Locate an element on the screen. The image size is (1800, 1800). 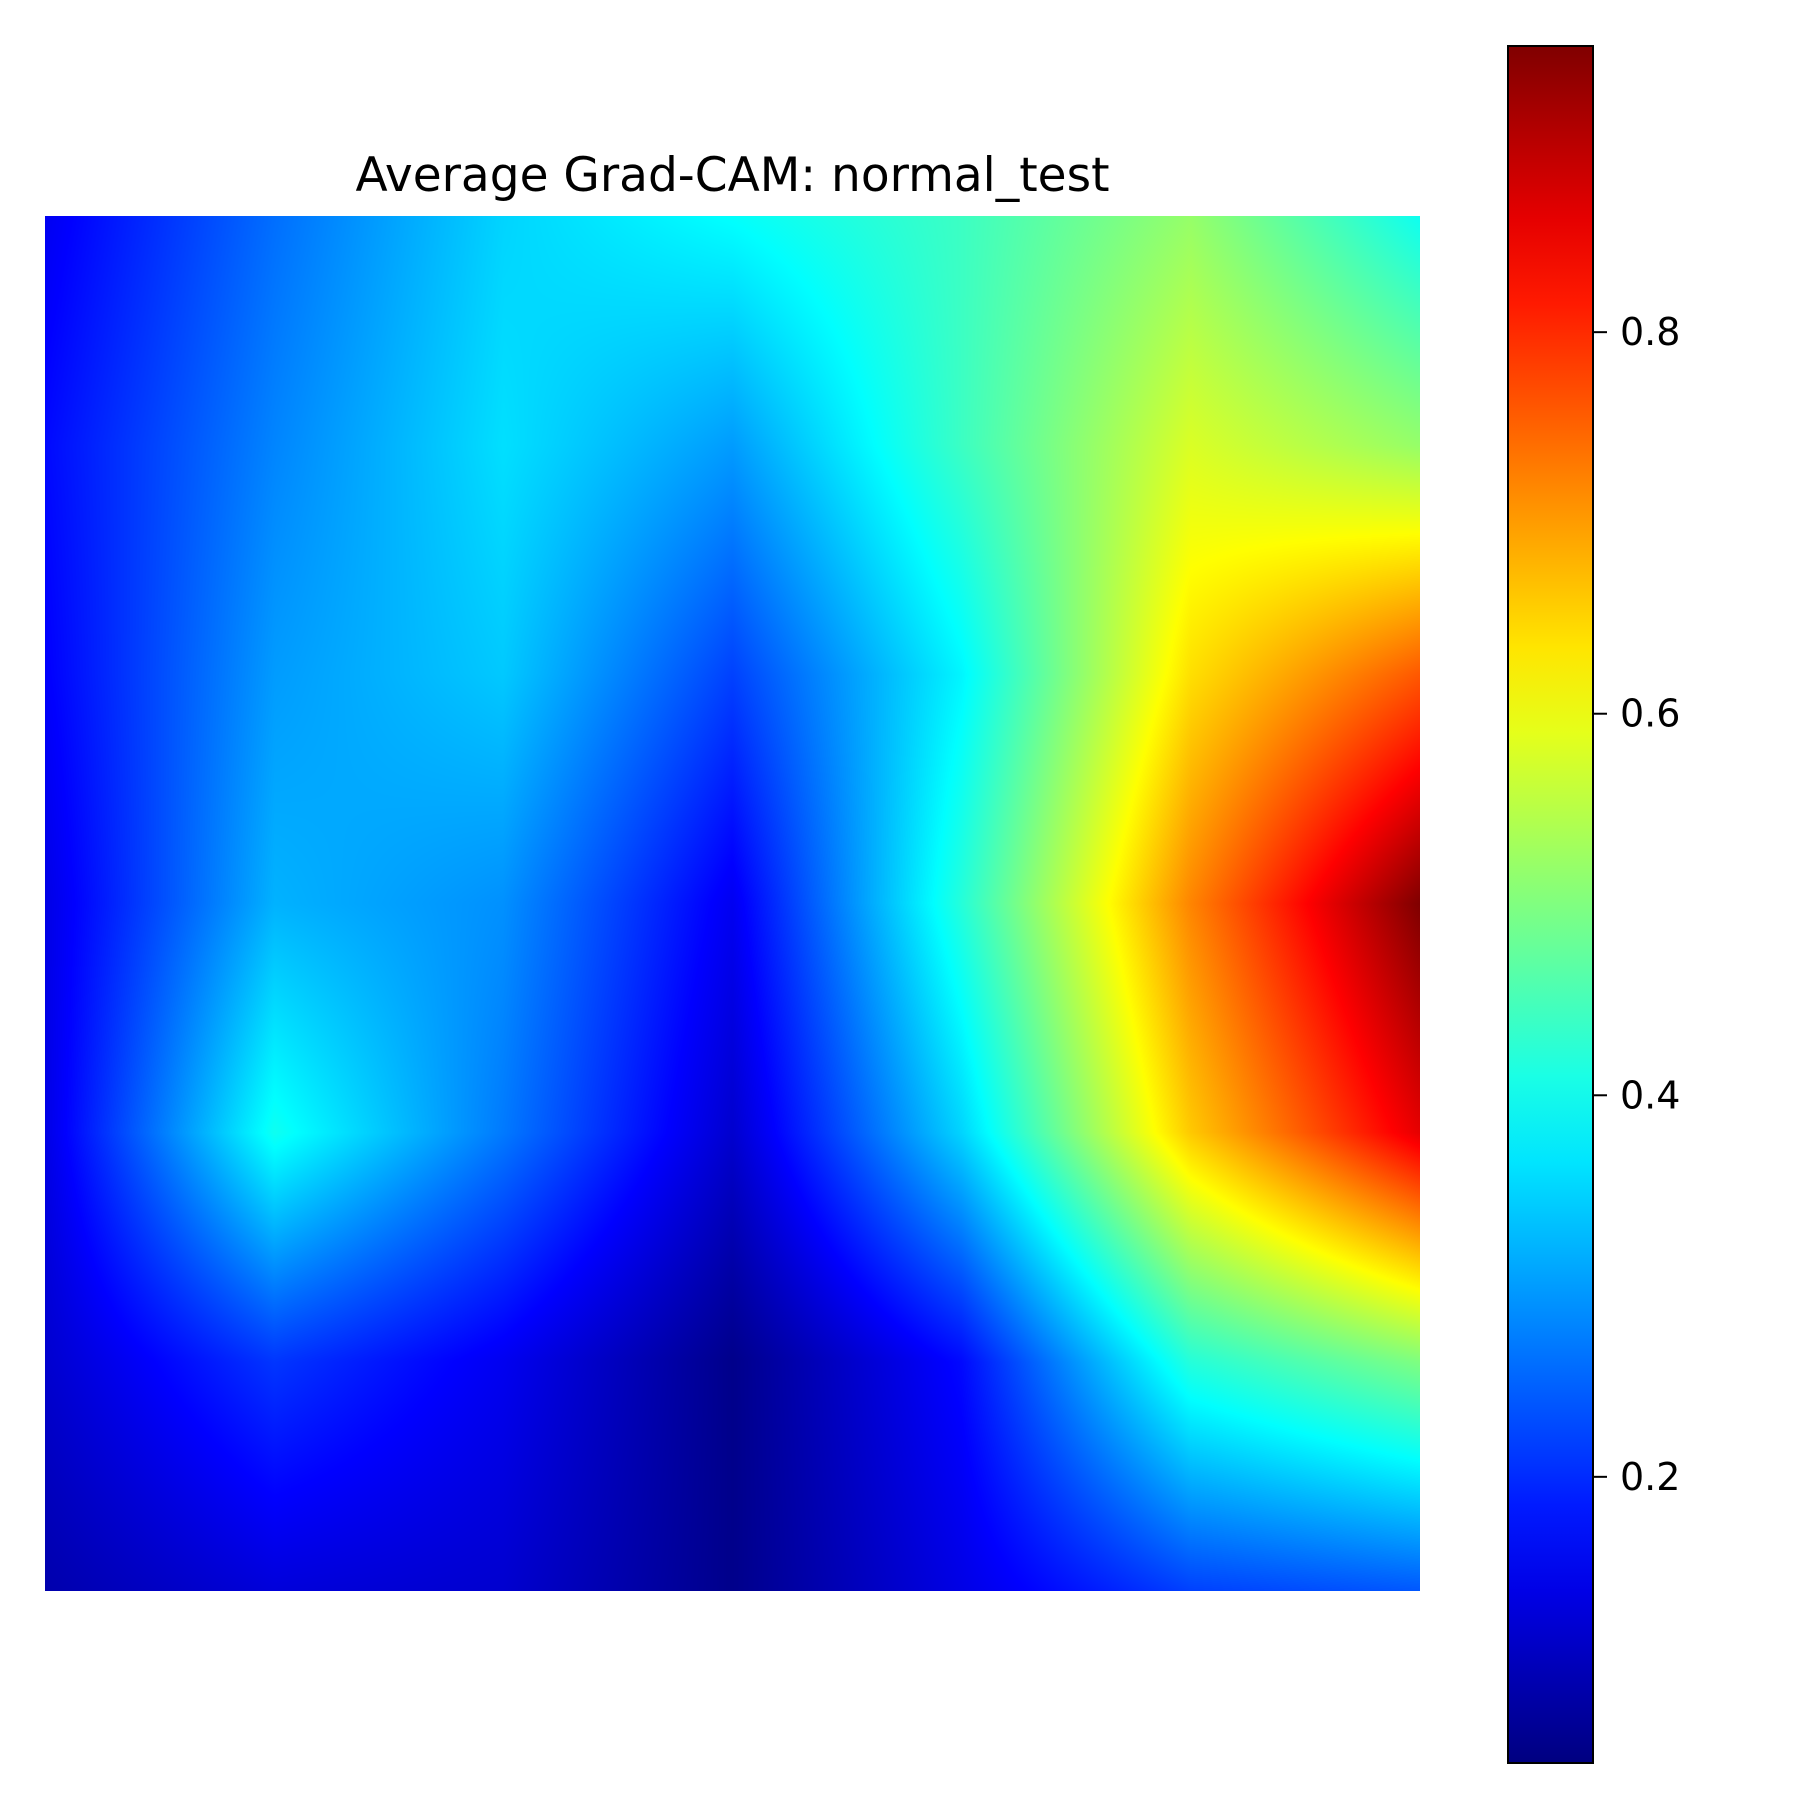
colorbar-ticks: 0.2 0.4 0.6 0.8 is located at coordinates (1636, 904).